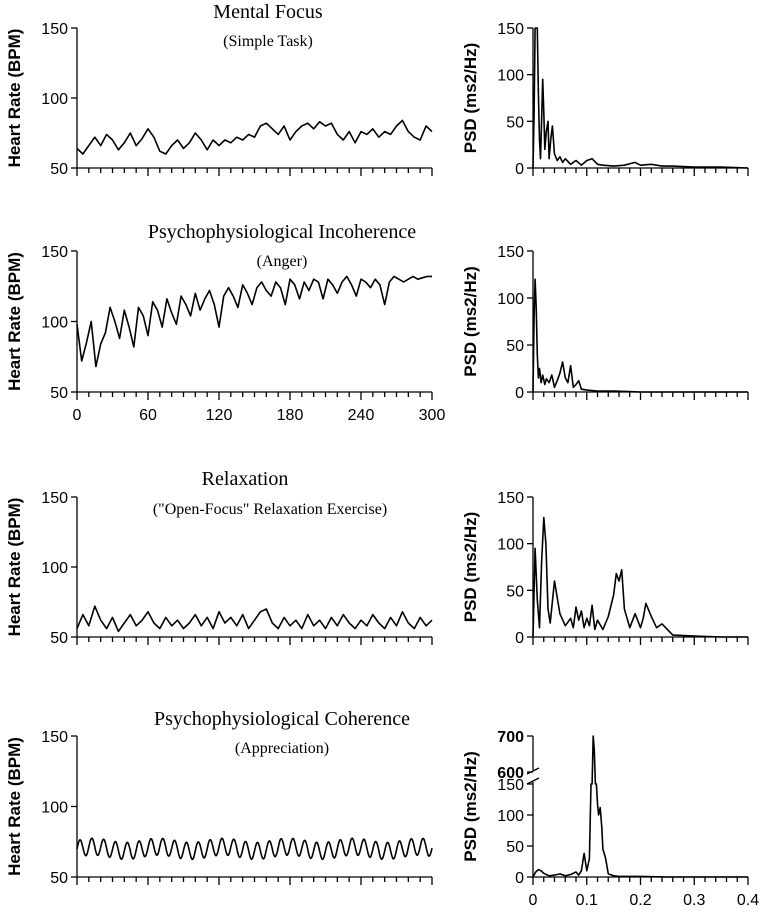 This screenshot has height=917, width=762. I want to click on y-tick-label: 600, so click(510, 773).